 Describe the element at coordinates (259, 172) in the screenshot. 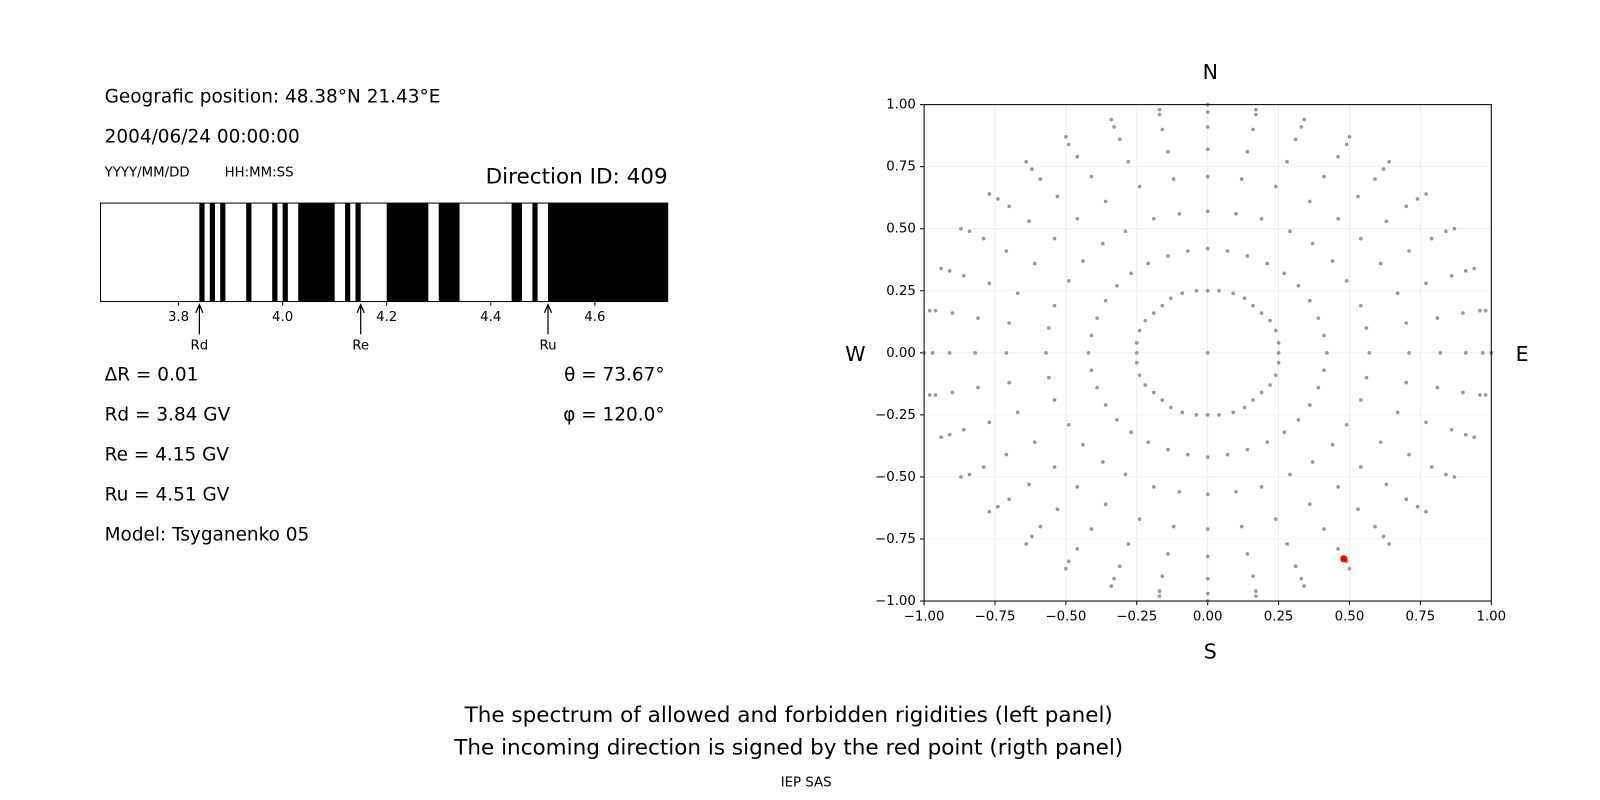

I see `time-format: HH:MM:SS` at that location.